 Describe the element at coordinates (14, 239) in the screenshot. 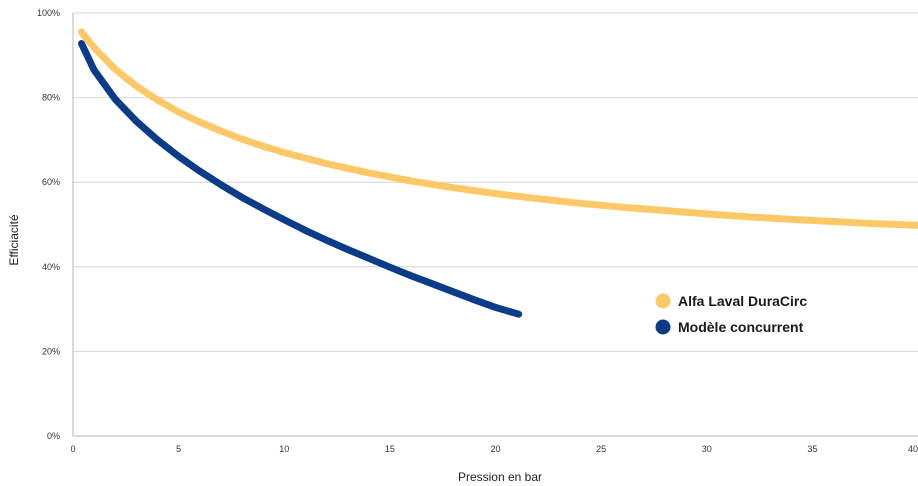

I see `y-axis-title: Efficiacité` at that location.